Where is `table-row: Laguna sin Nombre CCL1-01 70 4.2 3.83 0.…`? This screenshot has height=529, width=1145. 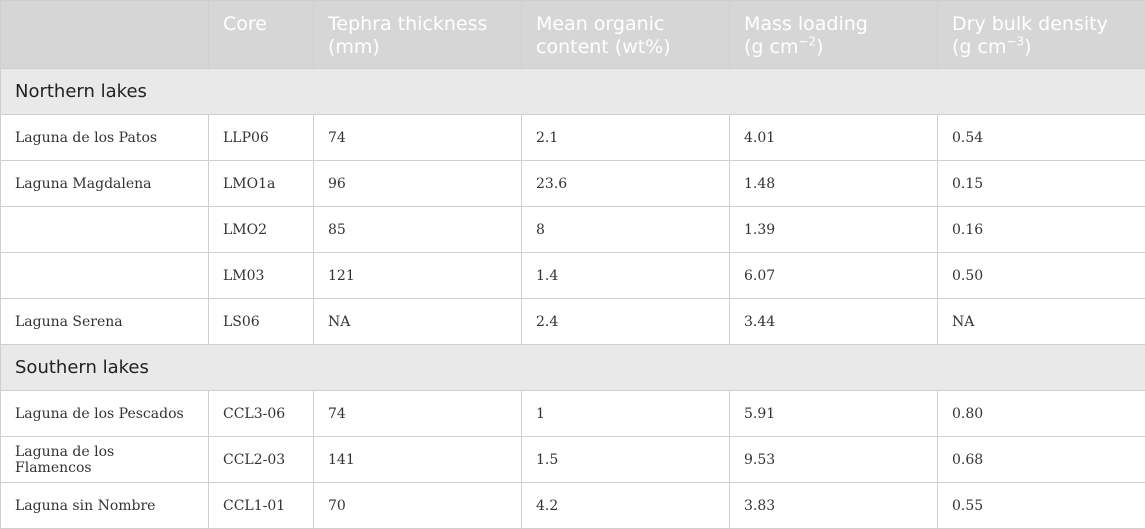 table-row: Laguna sin Nombre CCL1-01 70 4.2 3.83 0.… is located at coordinates (573, 506).